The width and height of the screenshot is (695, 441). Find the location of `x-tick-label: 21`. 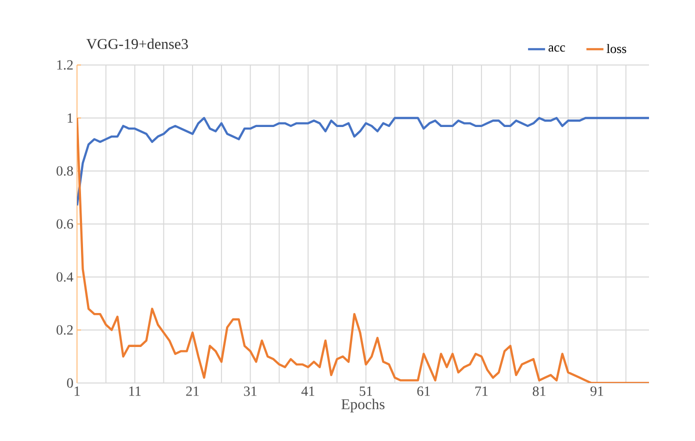

x-tick-label: 21 is located at coordinates (192, 391).